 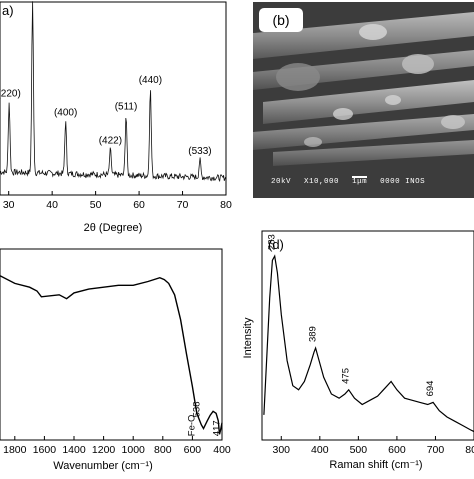 What do you see at coordinates (248, 337) in the screenshot?
I see `raman-y-axis-label: Intensity` at bounding box center [248, 337].